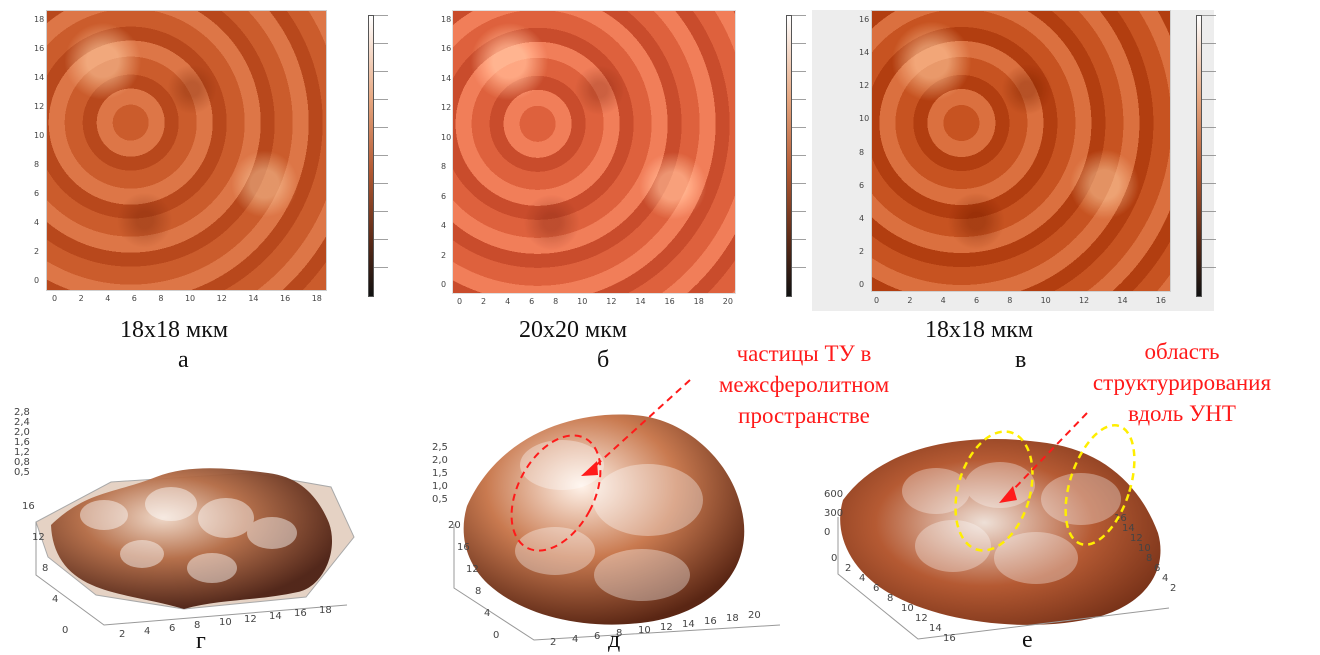 This screenshot has width=1320, height=655. I want to click on g-z-6: 0,5, so click(22, 472).